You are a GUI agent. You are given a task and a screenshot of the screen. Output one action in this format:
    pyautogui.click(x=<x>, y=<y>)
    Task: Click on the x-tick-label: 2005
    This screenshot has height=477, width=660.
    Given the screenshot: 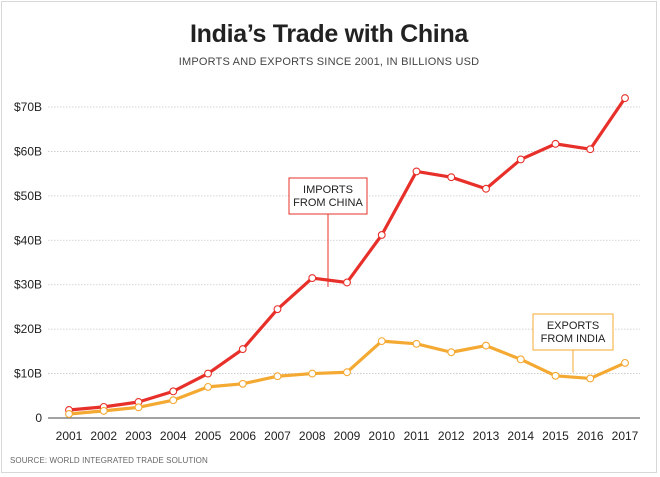 What is the action you would take?
    pyautogui.click(x=208, y=436)
    